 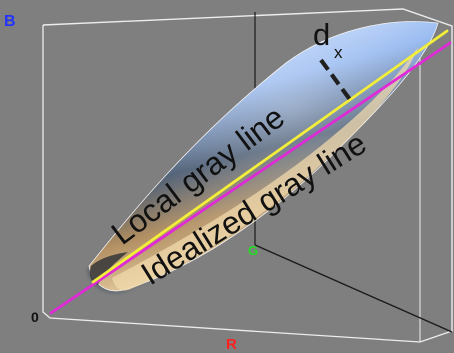 What do you see at coordinates (253, 250) in the screenshot?
I see `g-axis-label: G` at bounding box center [253, 250].